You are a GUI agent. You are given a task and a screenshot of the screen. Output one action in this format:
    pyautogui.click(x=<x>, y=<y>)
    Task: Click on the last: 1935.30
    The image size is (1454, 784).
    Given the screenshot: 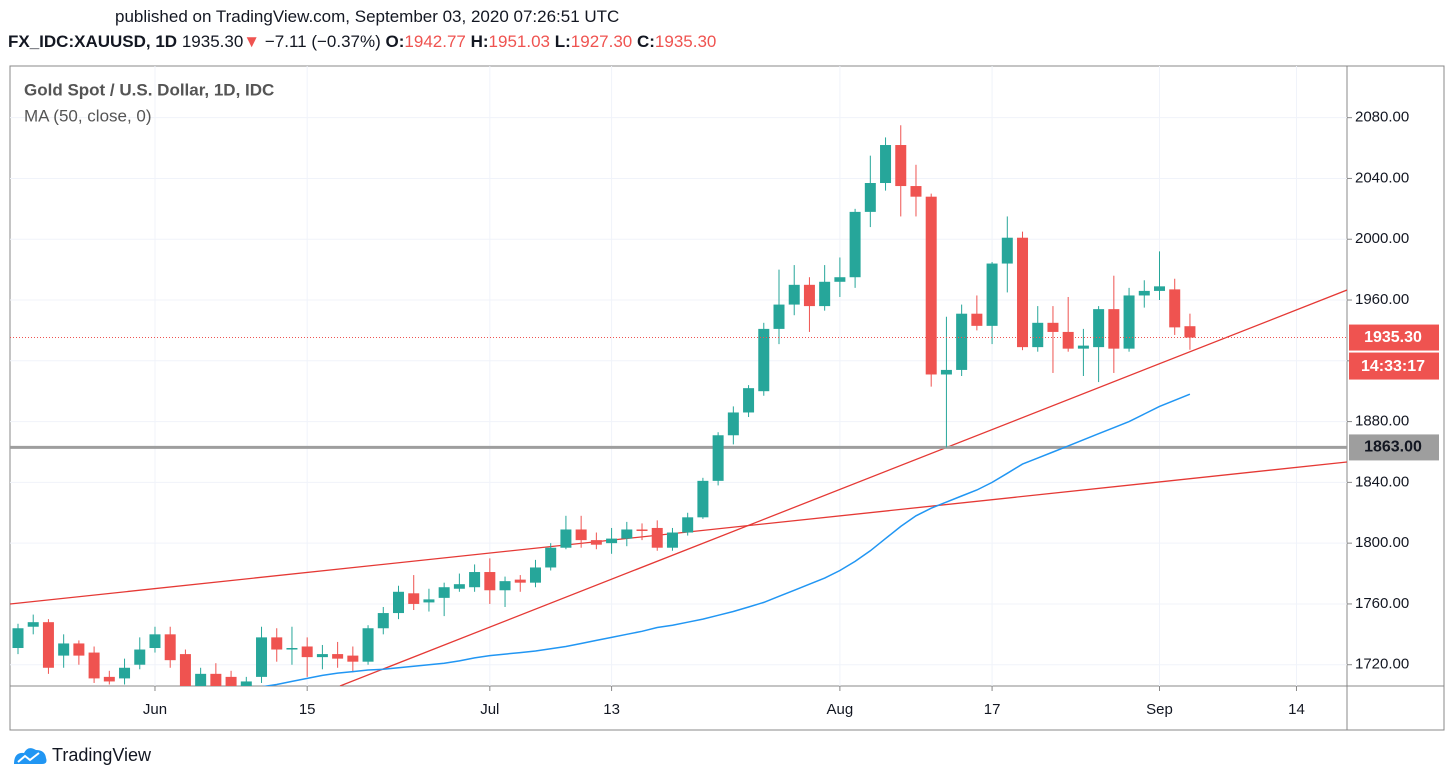 What is the action you would take?
    pyautogui.click(x=212, y=41)
    